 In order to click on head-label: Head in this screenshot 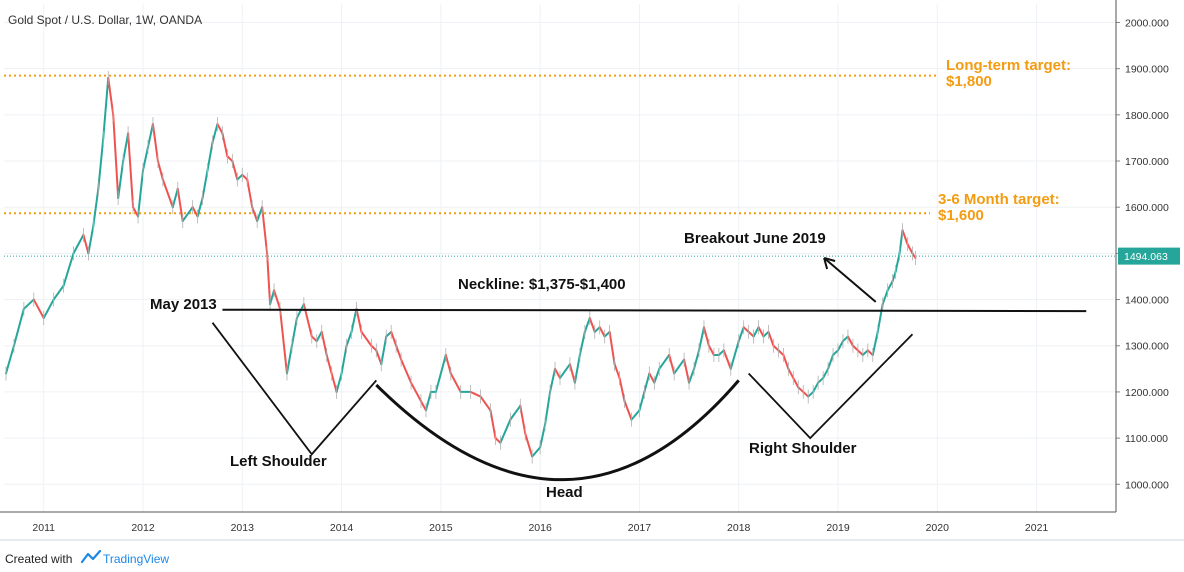, I will do `click(564, 492)`.